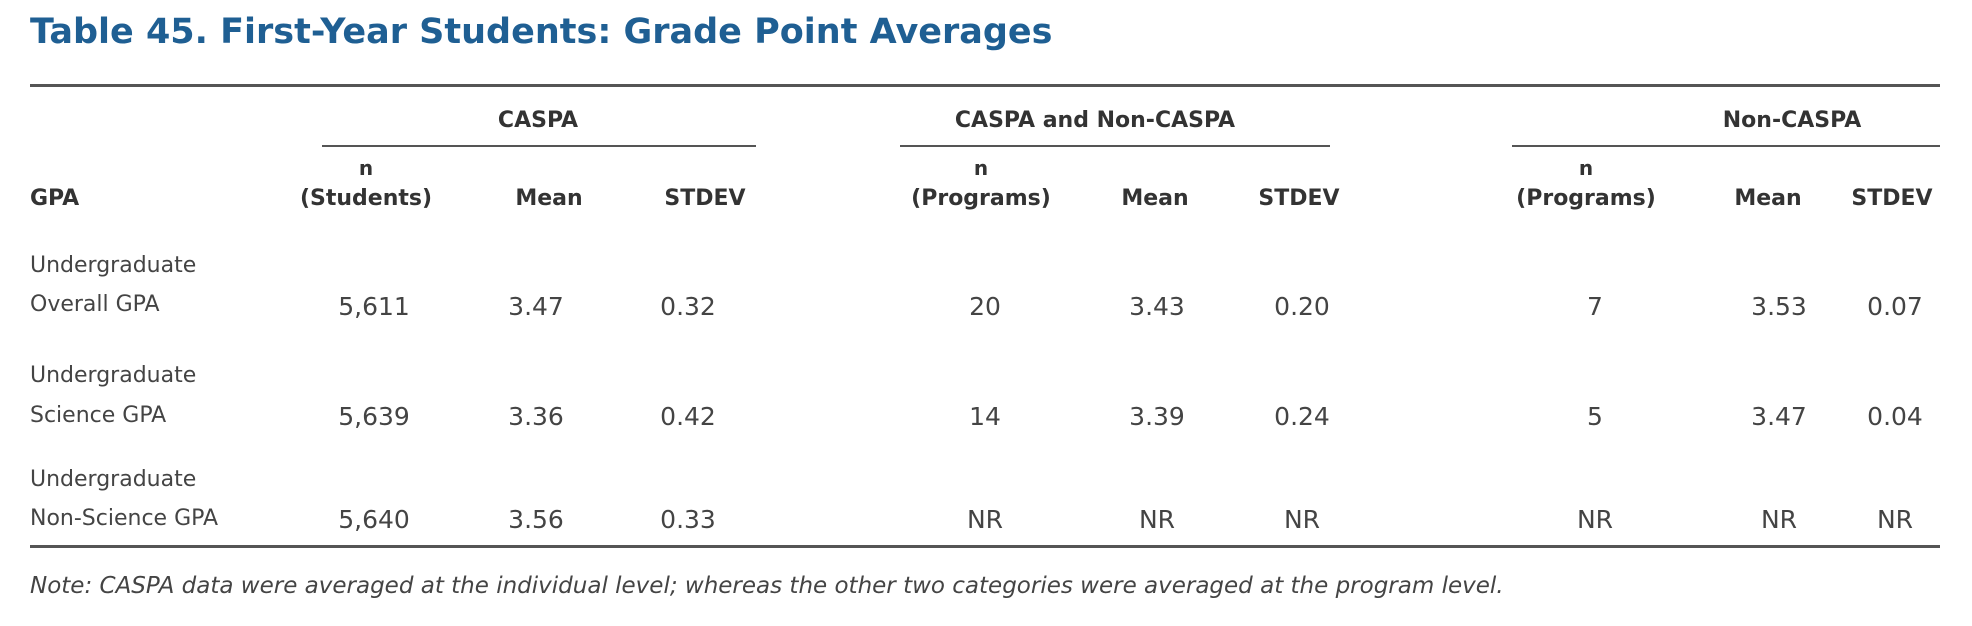  I want to click on table-cell: 5,611, so click(374, 306).